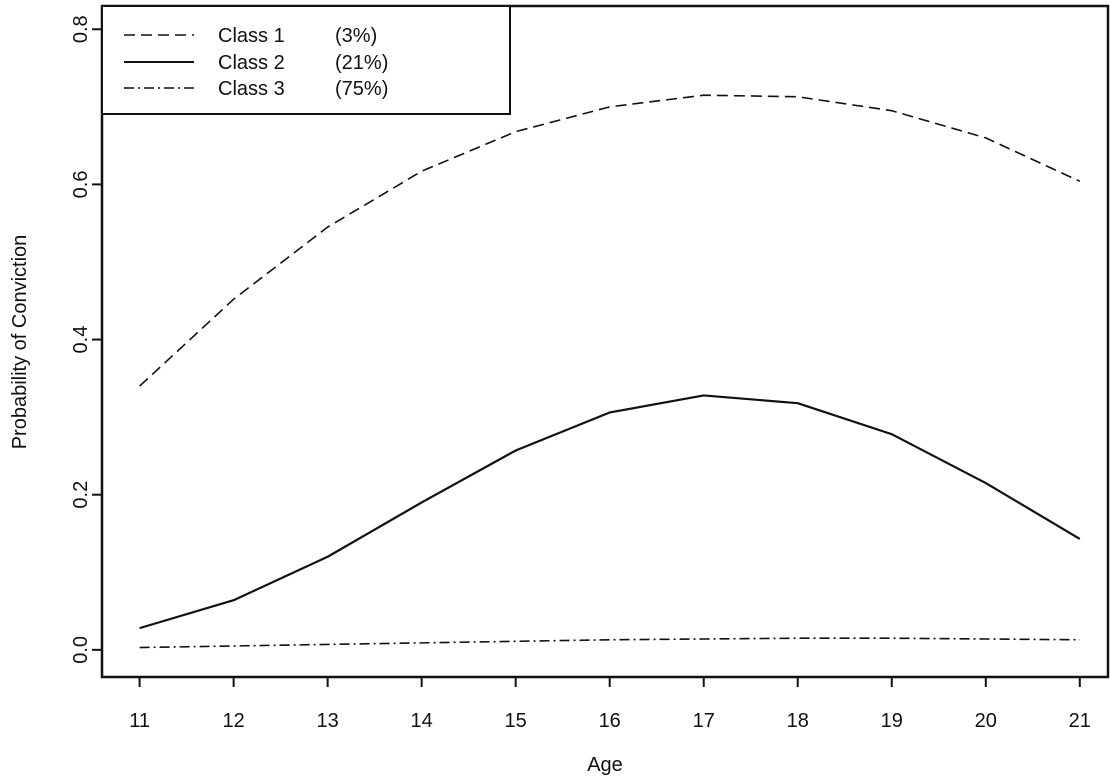  What do you see at coordinates (251, 63) in the screenshot?
I see `legend-label-class-2: Class 2` at bounding box center [251, 63].